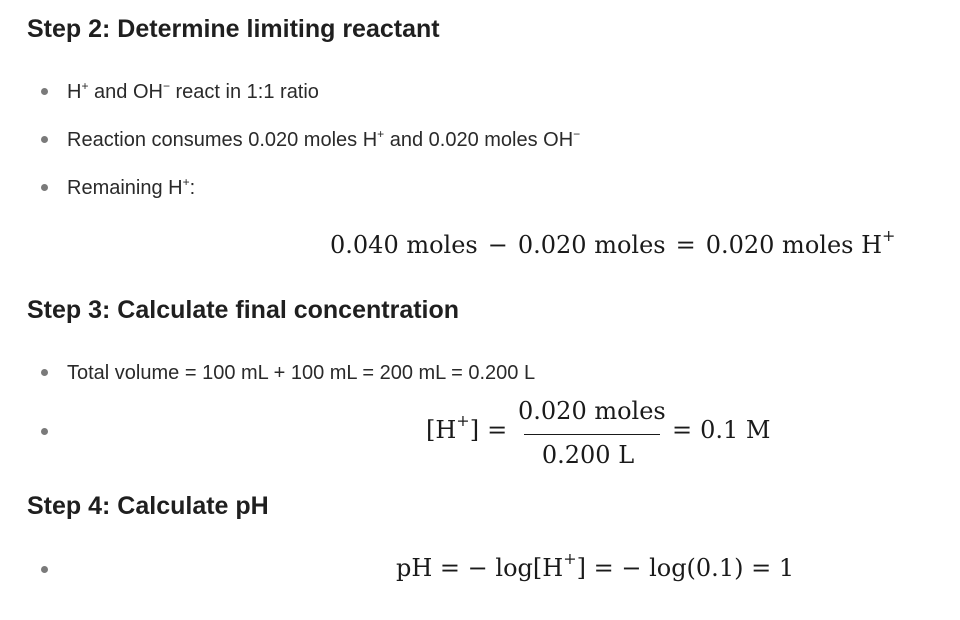 This screenshot has height=620, width=960. Describe the element at coordinates (613, 243) in the screenshot. I see `remaining-h-equation: 0.040 moles −0.020 moles = 0.020 moles H+` at that location.